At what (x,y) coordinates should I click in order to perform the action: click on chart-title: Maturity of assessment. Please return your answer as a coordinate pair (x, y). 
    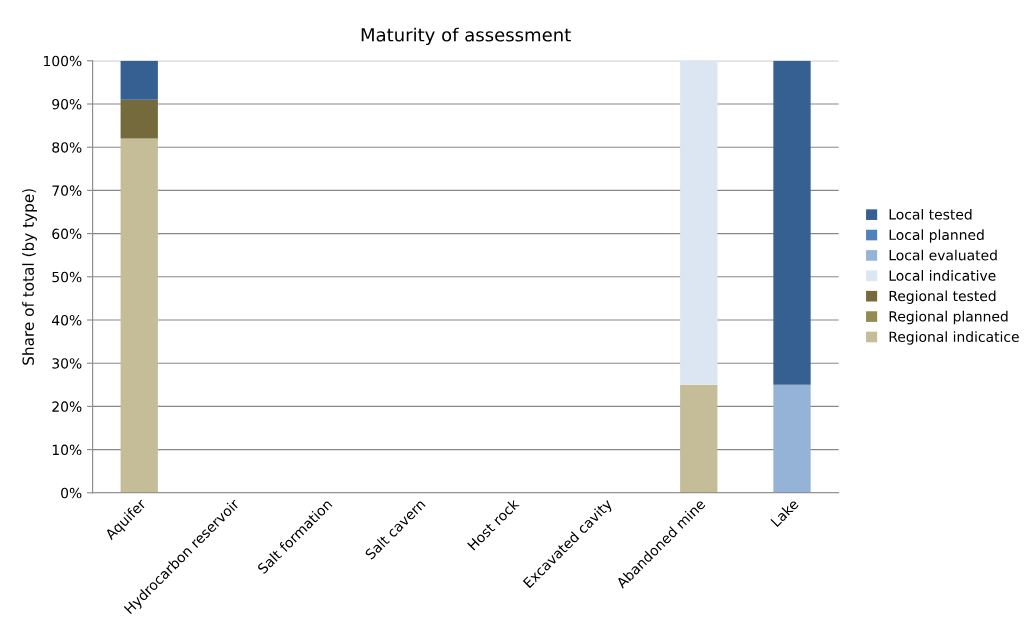
    Looking at the image, I should click on (466, 36).